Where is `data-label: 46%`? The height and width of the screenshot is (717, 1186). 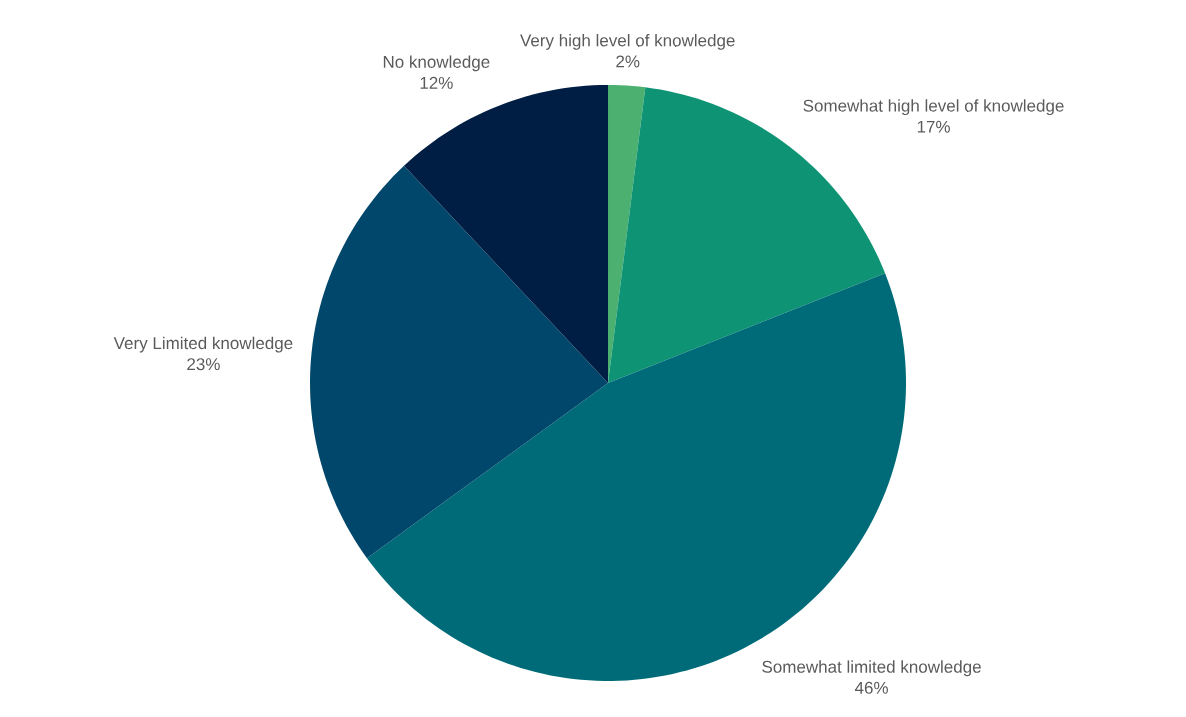 data-label: 46% is located at coordinates (871, 687).